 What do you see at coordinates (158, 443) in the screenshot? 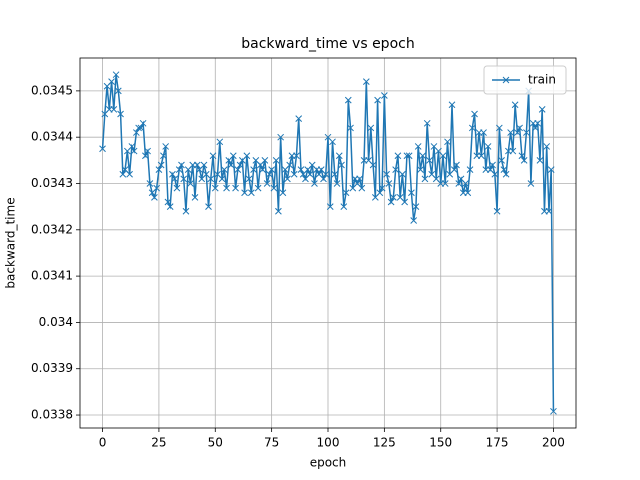
I see `x-tick-label: 25` at bounding box center [158, 443].